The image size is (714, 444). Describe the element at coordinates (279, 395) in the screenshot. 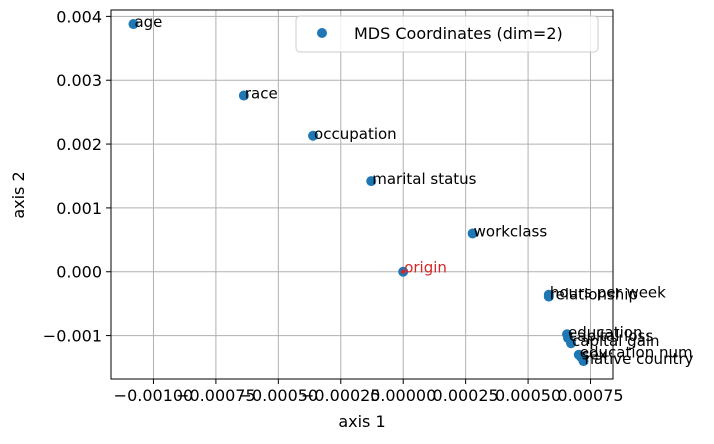

I see `x-tick-label: −0.00050` at that location.